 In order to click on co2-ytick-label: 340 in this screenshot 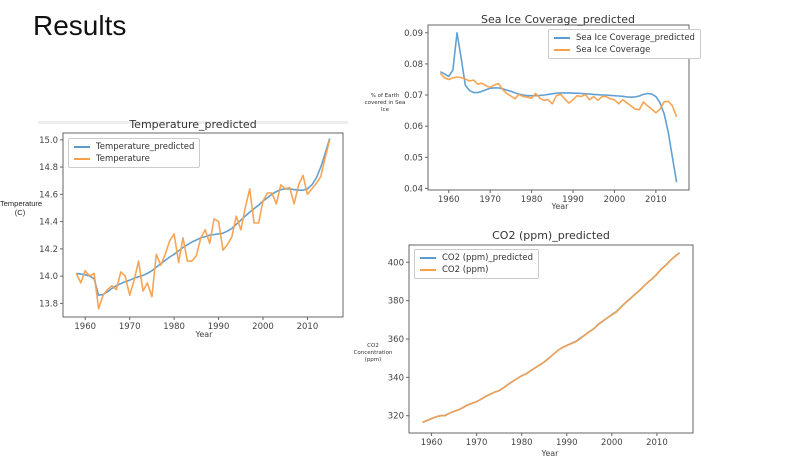, I will do `click(396, 378)`.